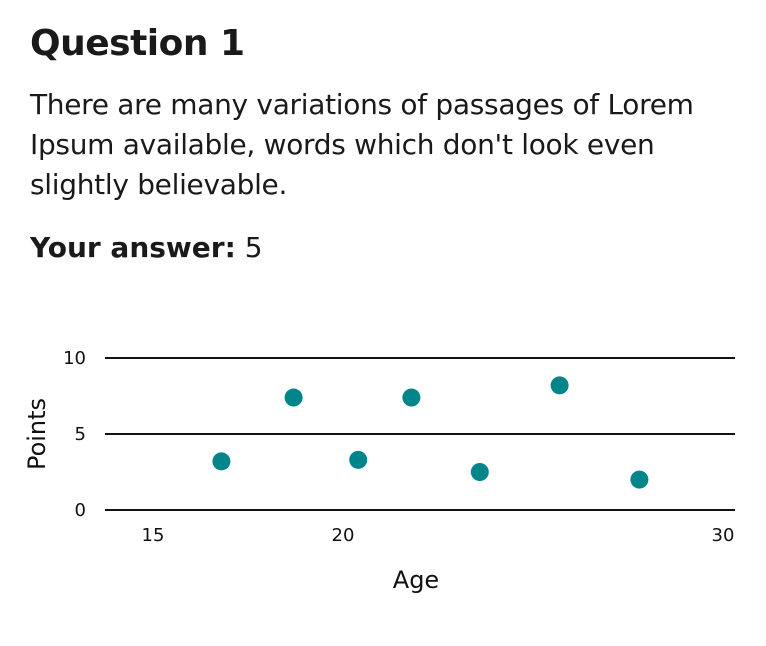  Describe the element at coordinates (133, 247) in the screenshot. I see `answer-label: Your answer:` at that location.